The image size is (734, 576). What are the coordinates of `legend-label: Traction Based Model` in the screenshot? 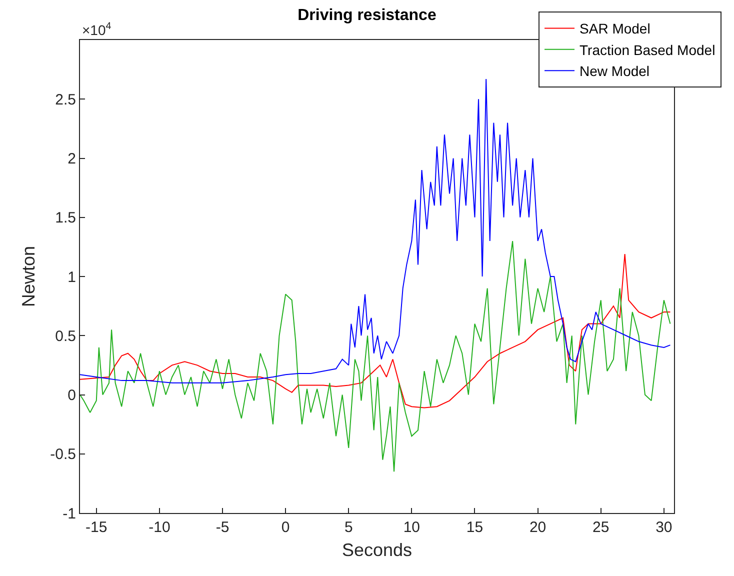 It's located at (648, 50).